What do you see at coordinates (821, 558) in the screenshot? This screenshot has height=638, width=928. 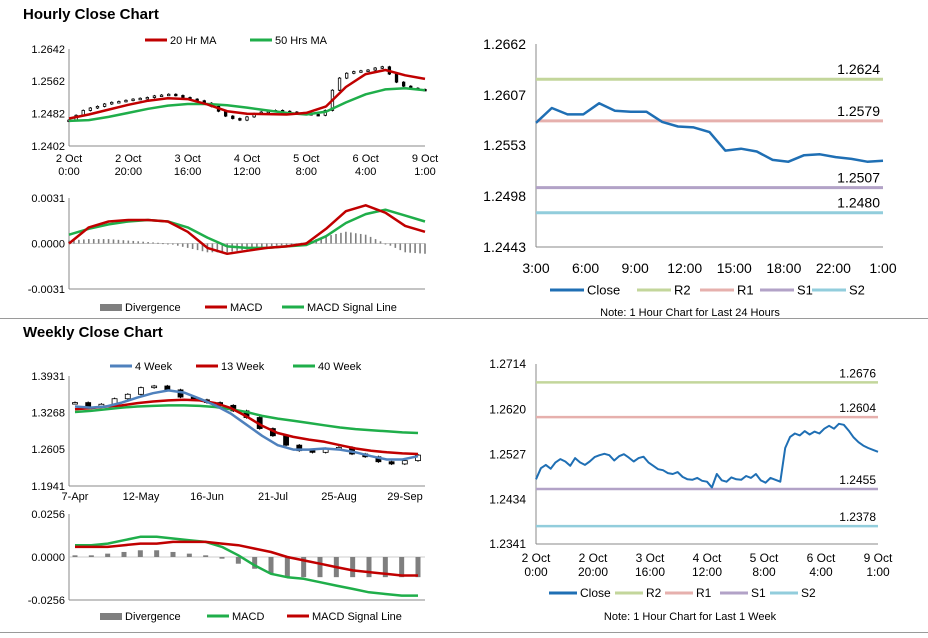 I see `weekly-close-x-tick: 6 Oct` at bounding box center [821, 558].